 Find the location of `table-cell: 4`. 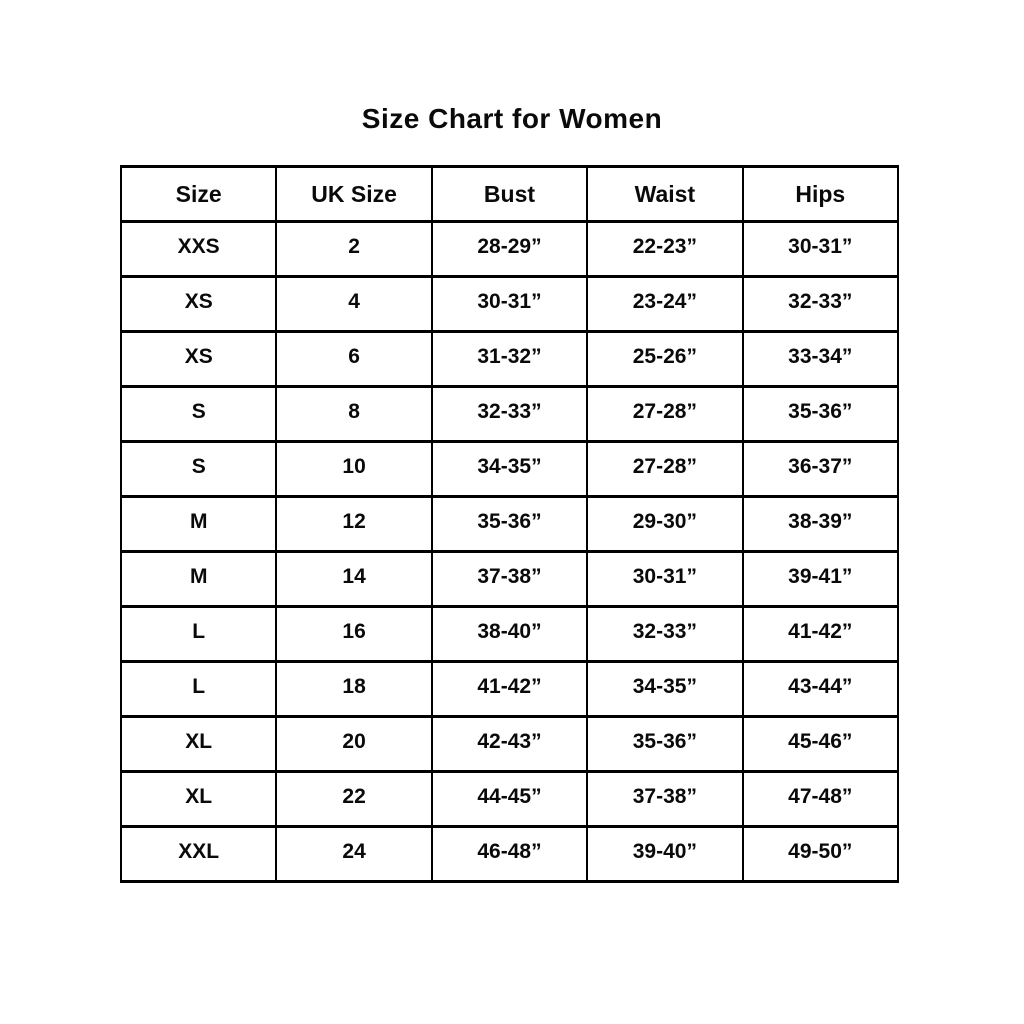

table-cell: 4 is located at coordinates (354, 304).